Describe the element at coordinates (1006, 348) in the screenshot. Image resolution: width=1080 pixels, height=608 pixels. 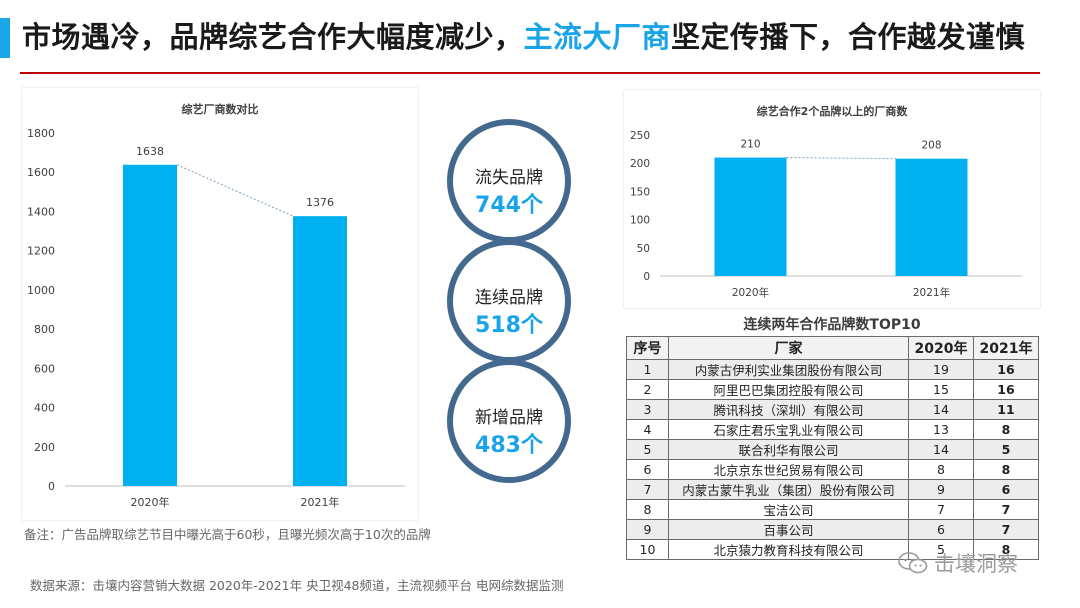
I see `col-header-2021: 2021年` at that location.